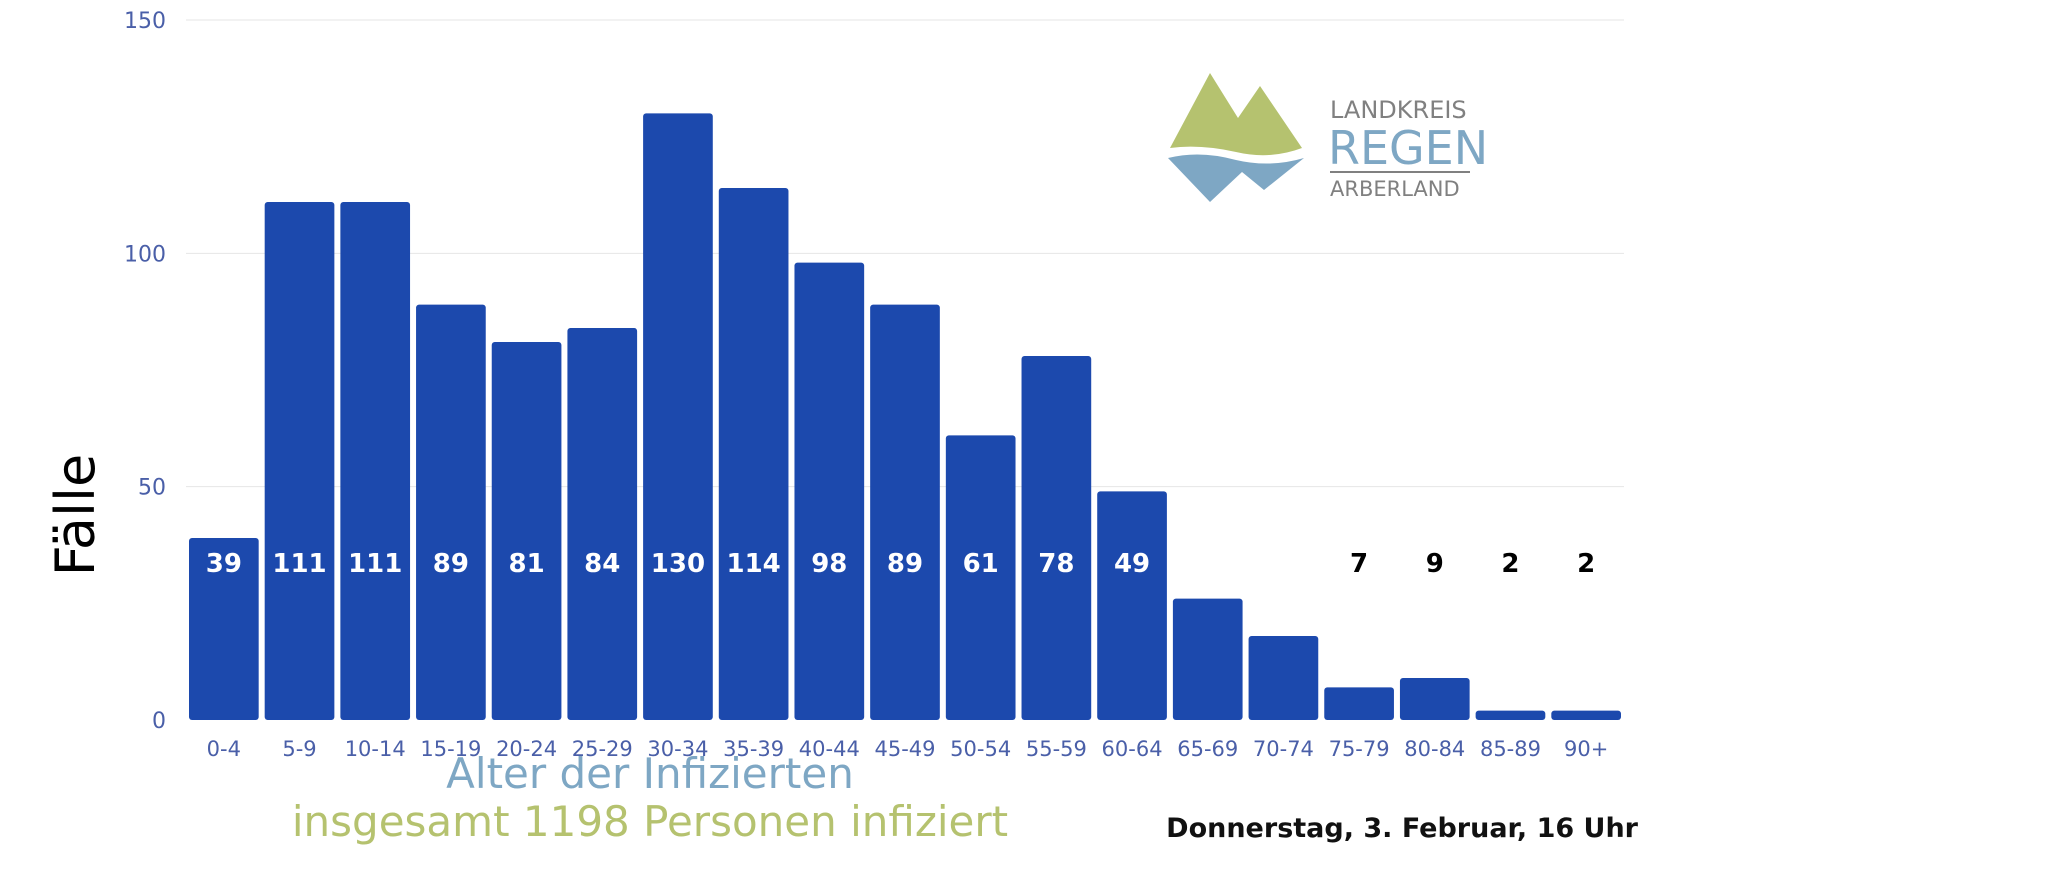 The image size is (2048, 878). Describe the element at coordinates (1283, 564) in the screenshot. I see `data-label-70-74: 18` at that location.